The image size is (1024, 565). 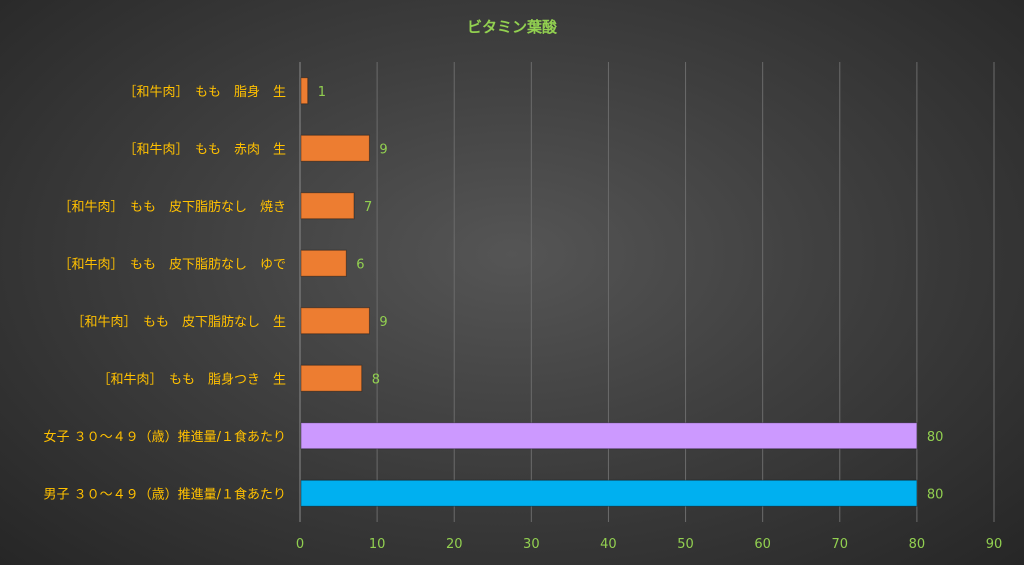 I want to click on x-tick-label: 70, so click(x=840, y=544).